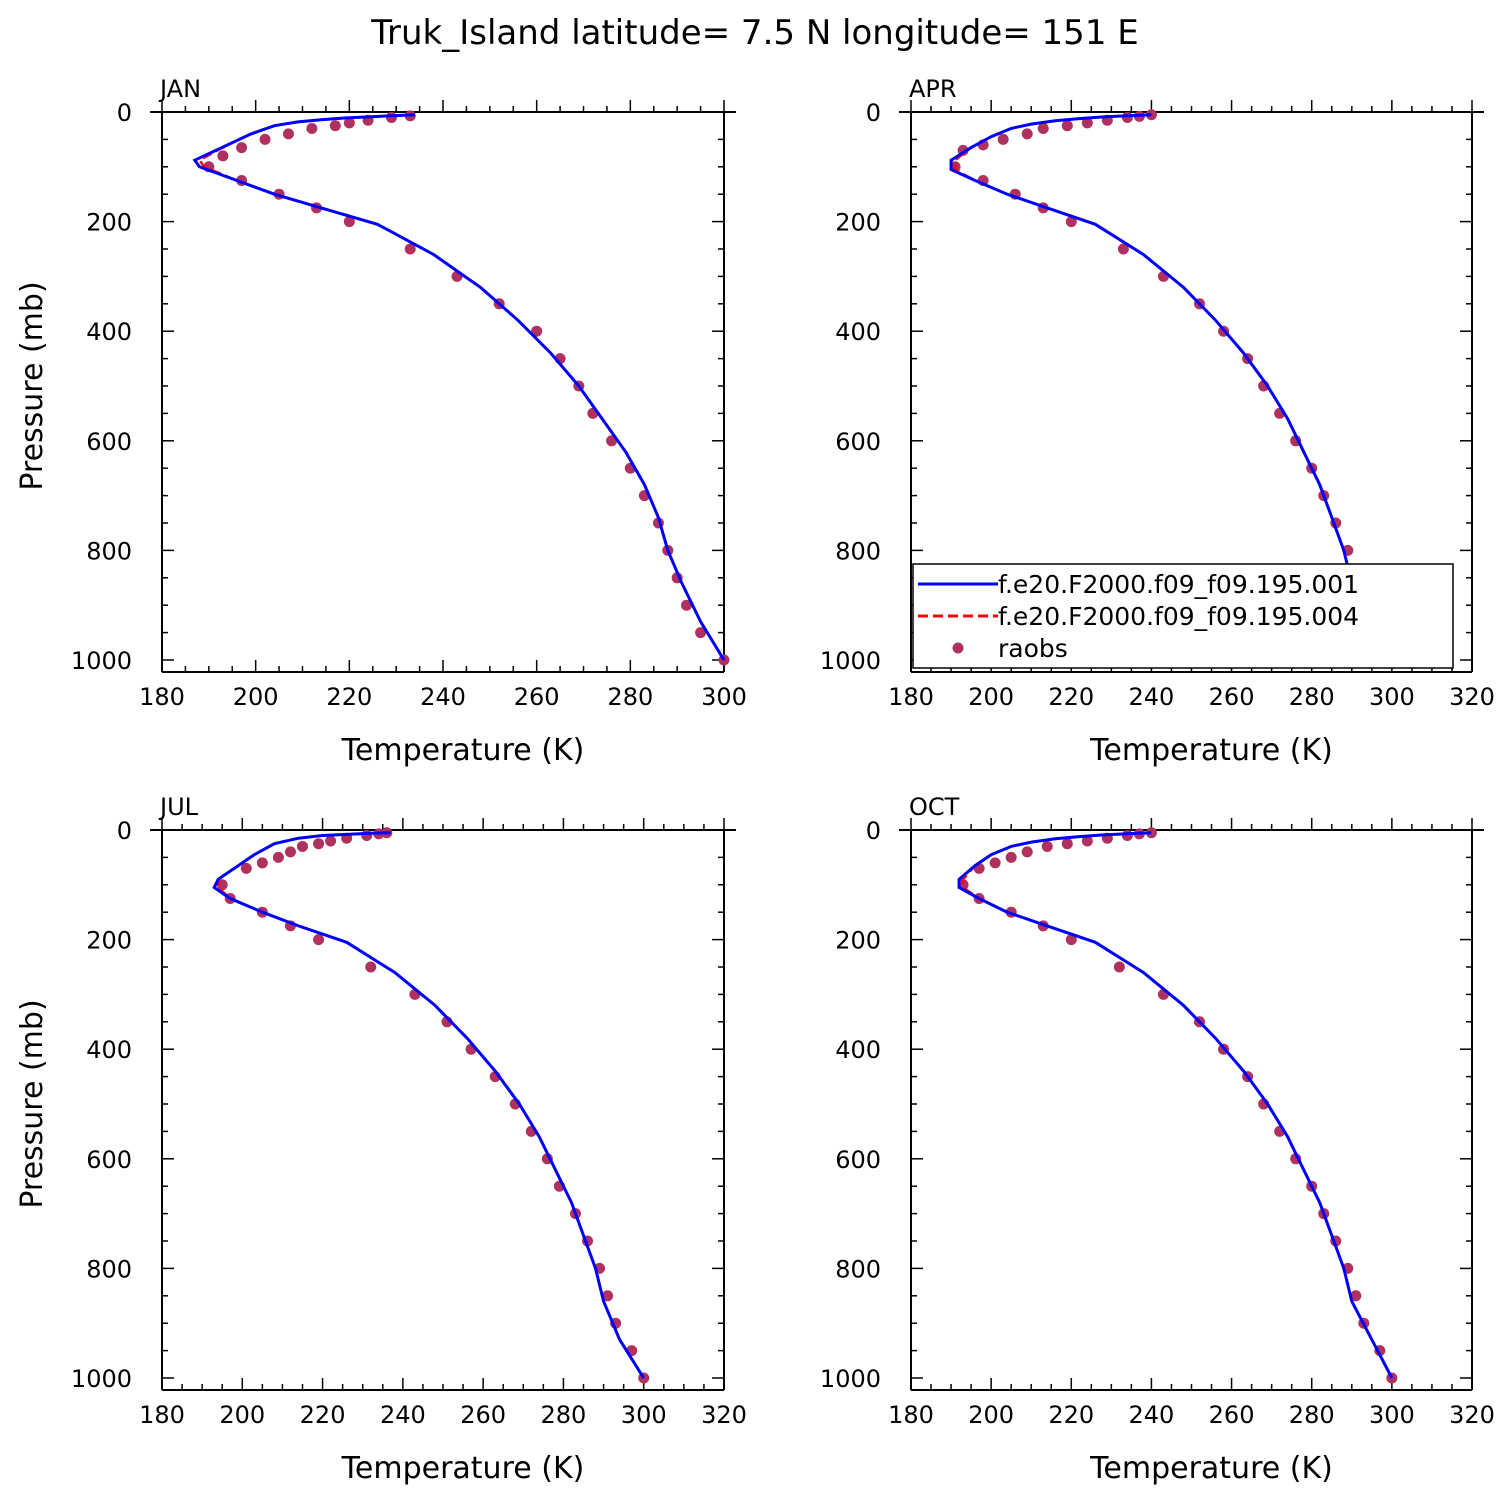 The image size is (1510, 1510). What do you see at coordinates (1033, 648) in the screenshot?
I see `legend-label: raobs` at bounding box center [1033, 648].